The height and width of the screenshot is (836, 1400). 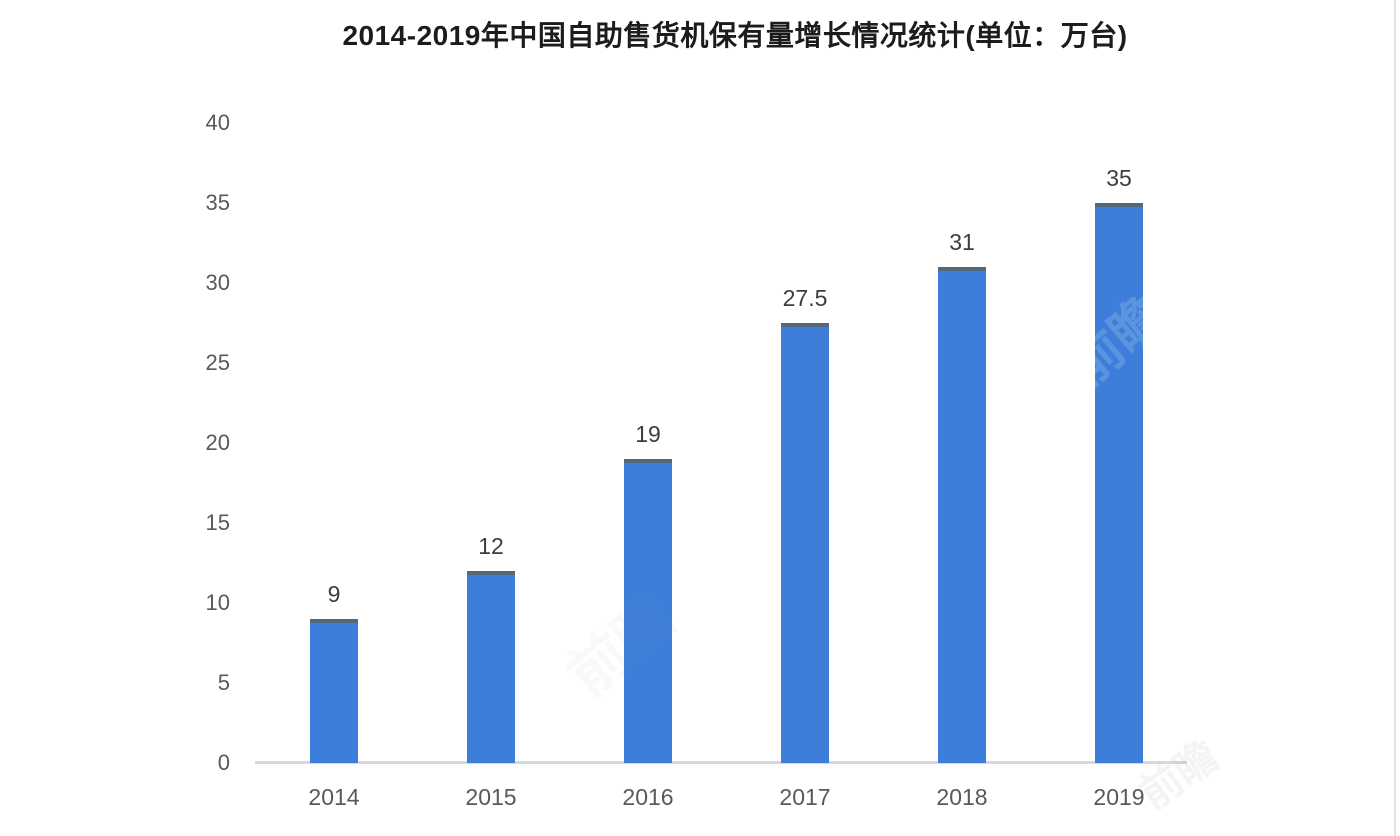 I want to click on y-tick-label: 40, so click(x=217, y=122).